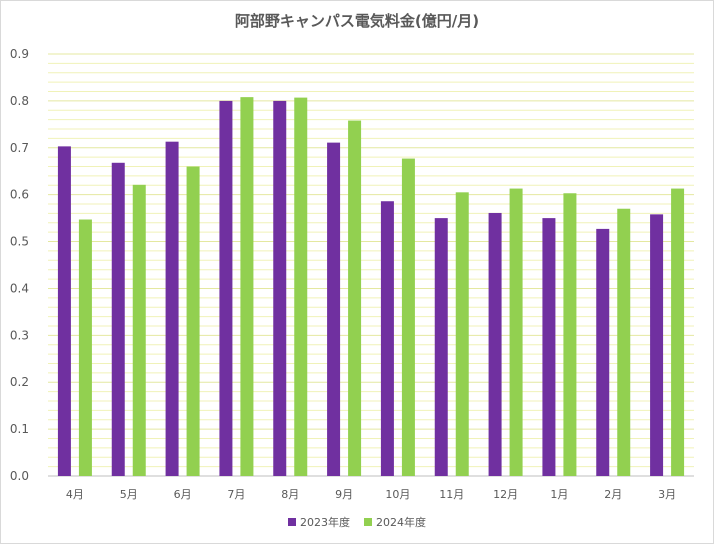  What do you see at coordinates (19, 429) in the screenshot?
I see `y-tick-label: 0.1` at bounding box center [19, 429].